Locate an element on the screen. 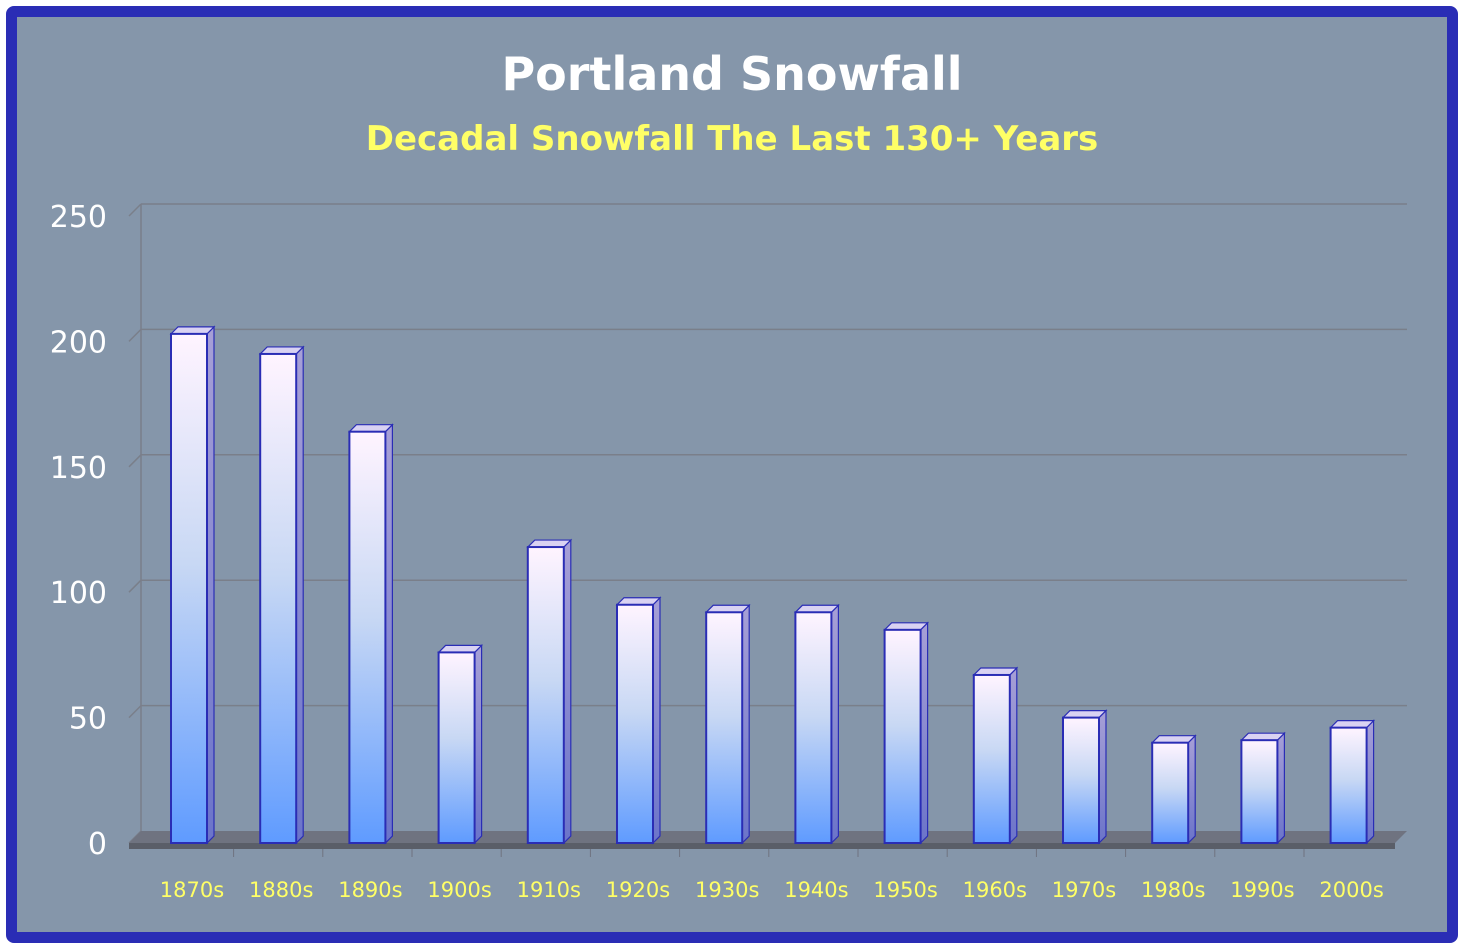  bar-1990s is located at coordinates (1262, 788).